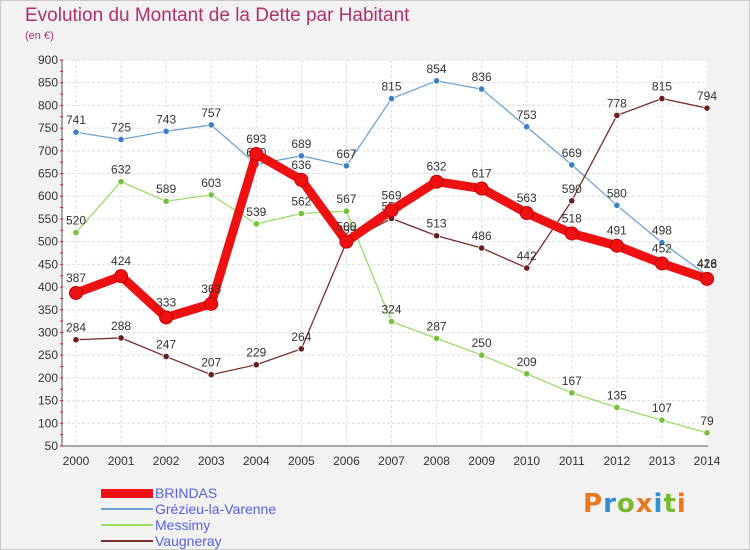  I want to click on logo-letter: t, so click(670, 504).